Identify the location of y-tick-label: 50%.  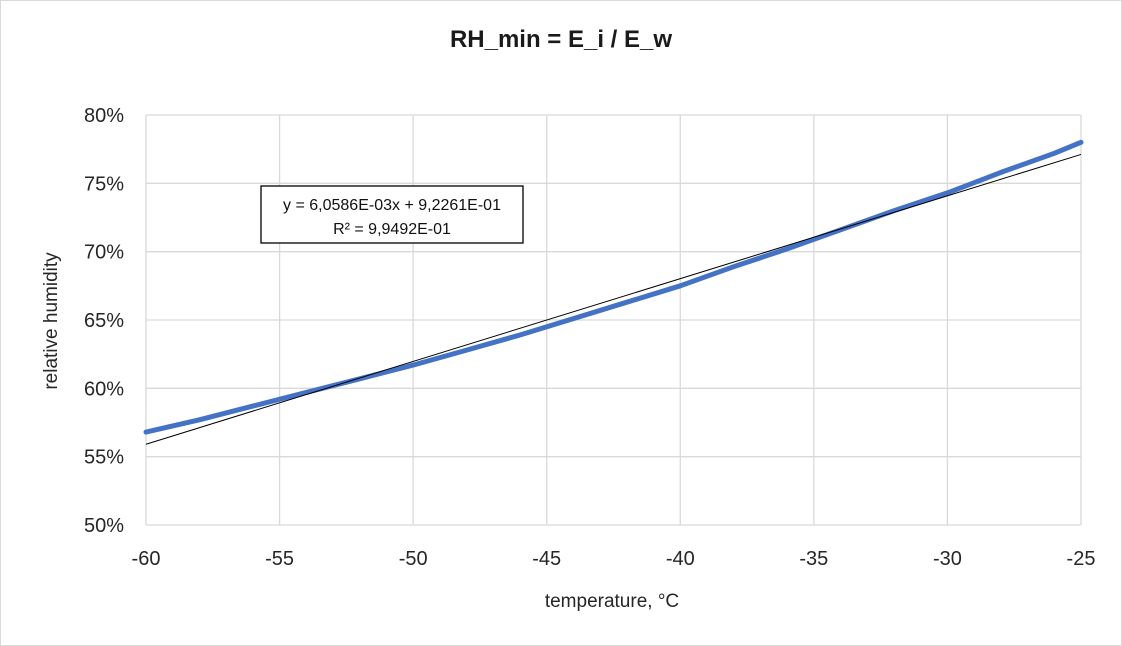
(104, 526).